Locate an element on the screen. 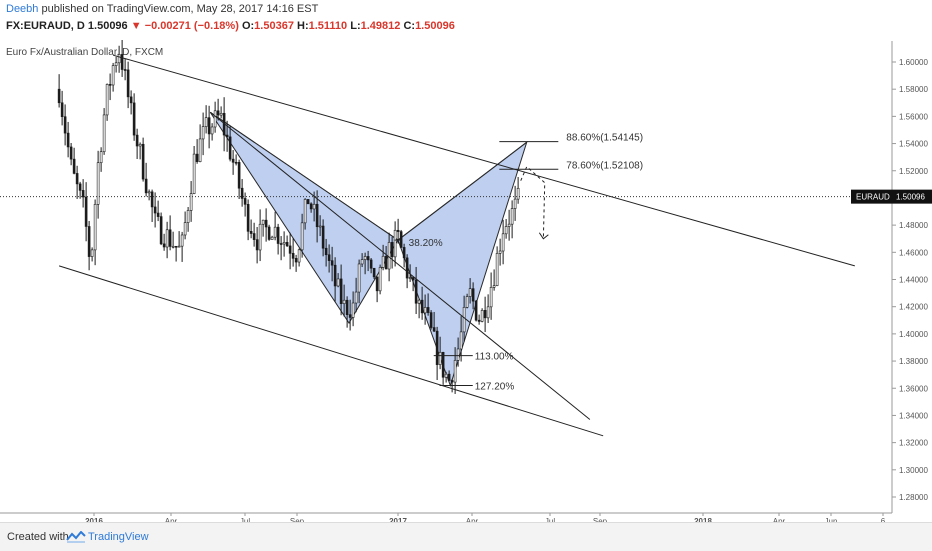 This screenshot has height=551, width=932. x-tick-label: Jul is located at coordinates (245, 519).